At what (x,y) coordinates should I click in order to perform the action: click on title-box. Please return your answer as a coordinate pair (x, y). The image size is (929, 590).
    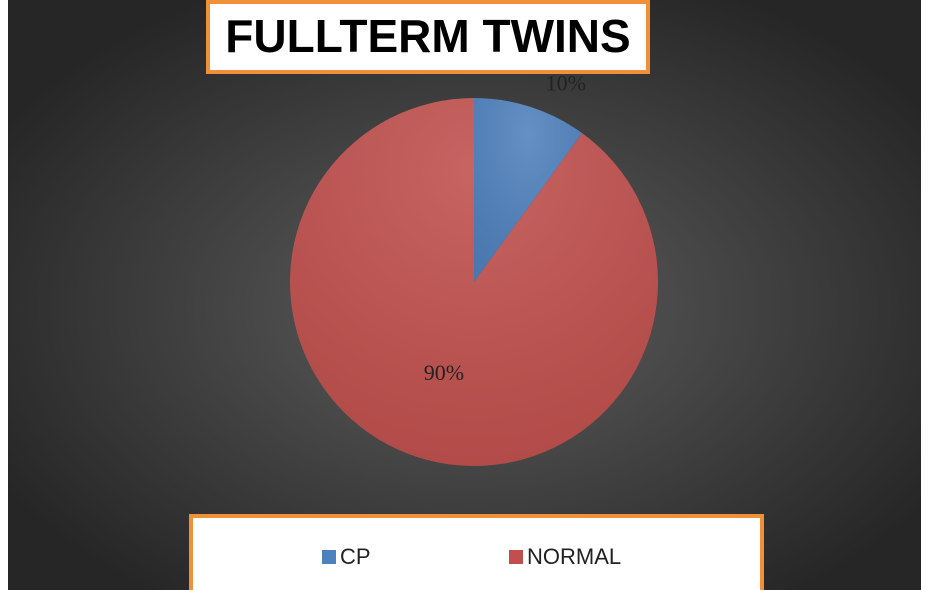
    Looking at the image, I should click on (428, 37).